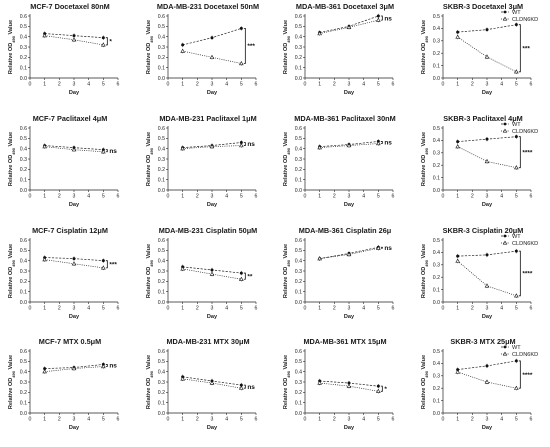 Image resolution: width=550 pixels, height=447 pixels. Describe the element at coordinates (504, 347) in the screenshot. I see `legend-marker-wt` at that location.